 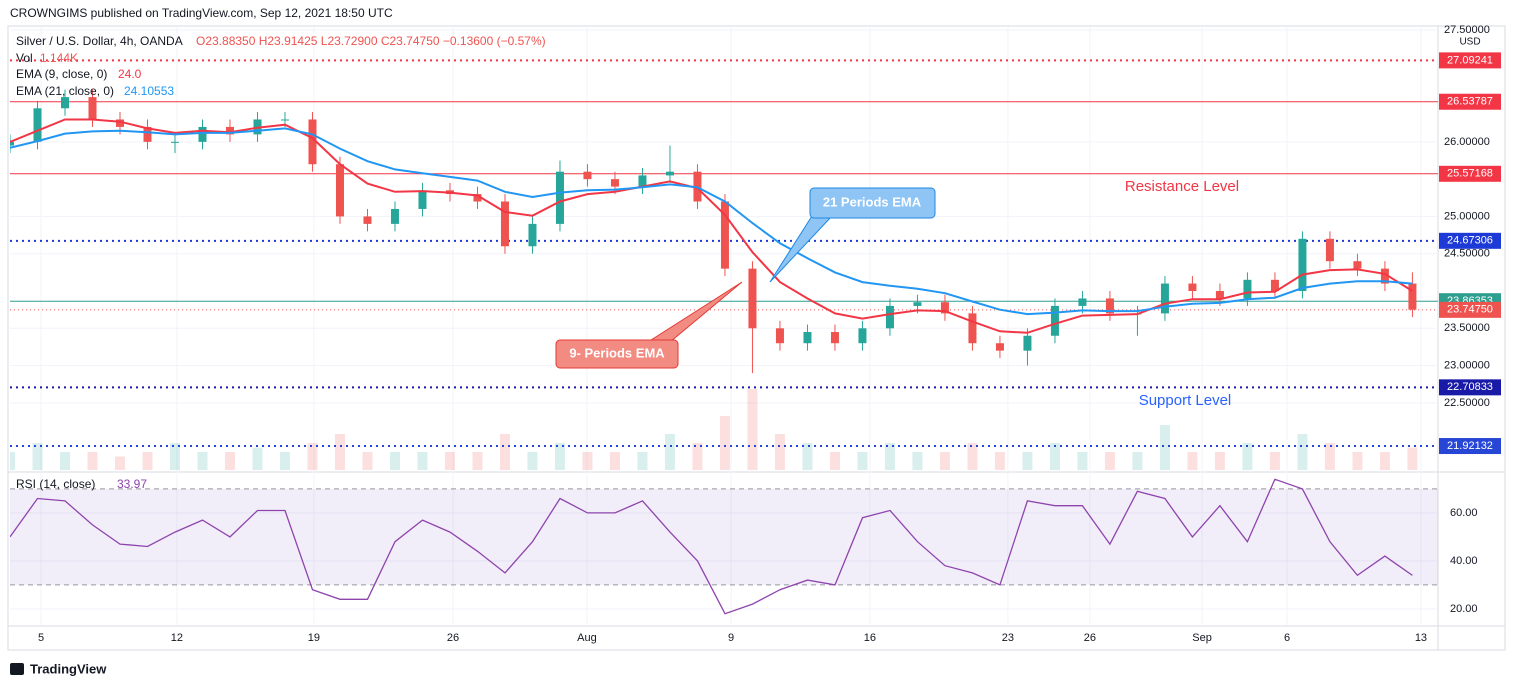 I want to click on x-tick-label: 5, so click(x=41, y=638).